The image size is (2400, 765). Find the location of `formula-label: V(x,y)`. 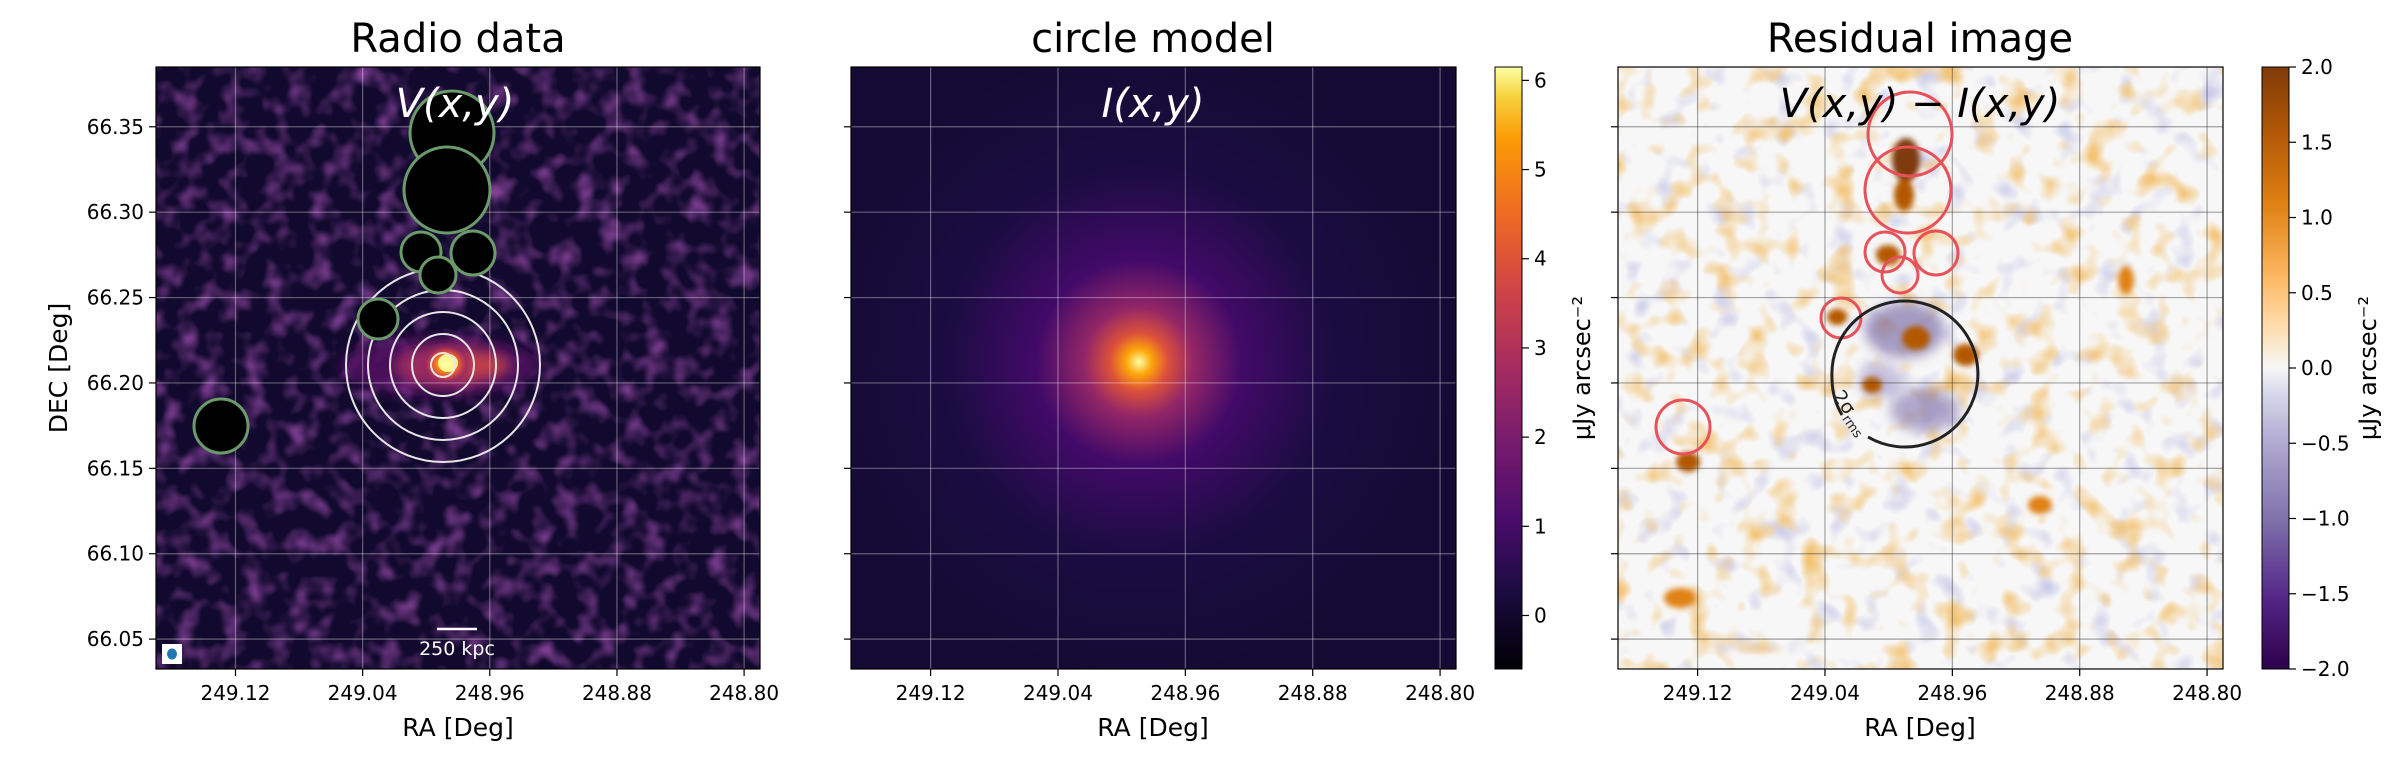

formula-label: V(x,y) is located at coordinates (455, 104).